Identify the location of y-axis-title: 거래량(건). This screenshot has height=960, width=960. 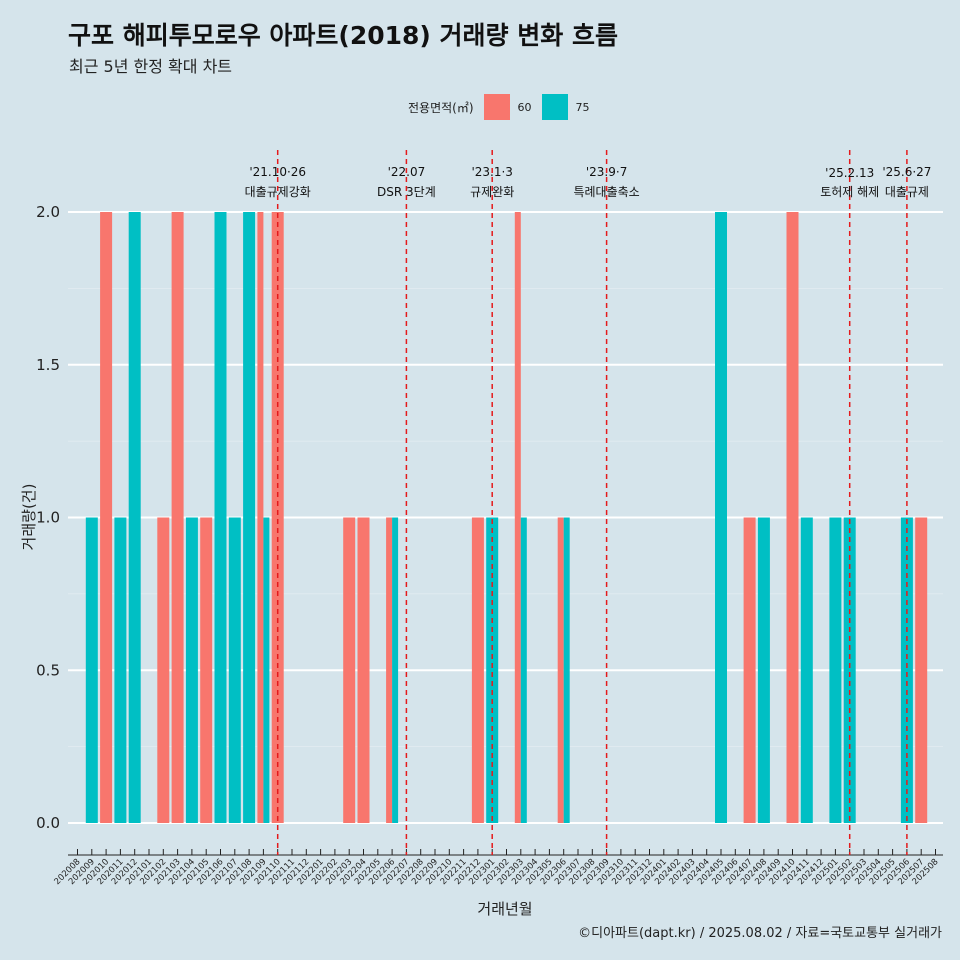
(29, 517).